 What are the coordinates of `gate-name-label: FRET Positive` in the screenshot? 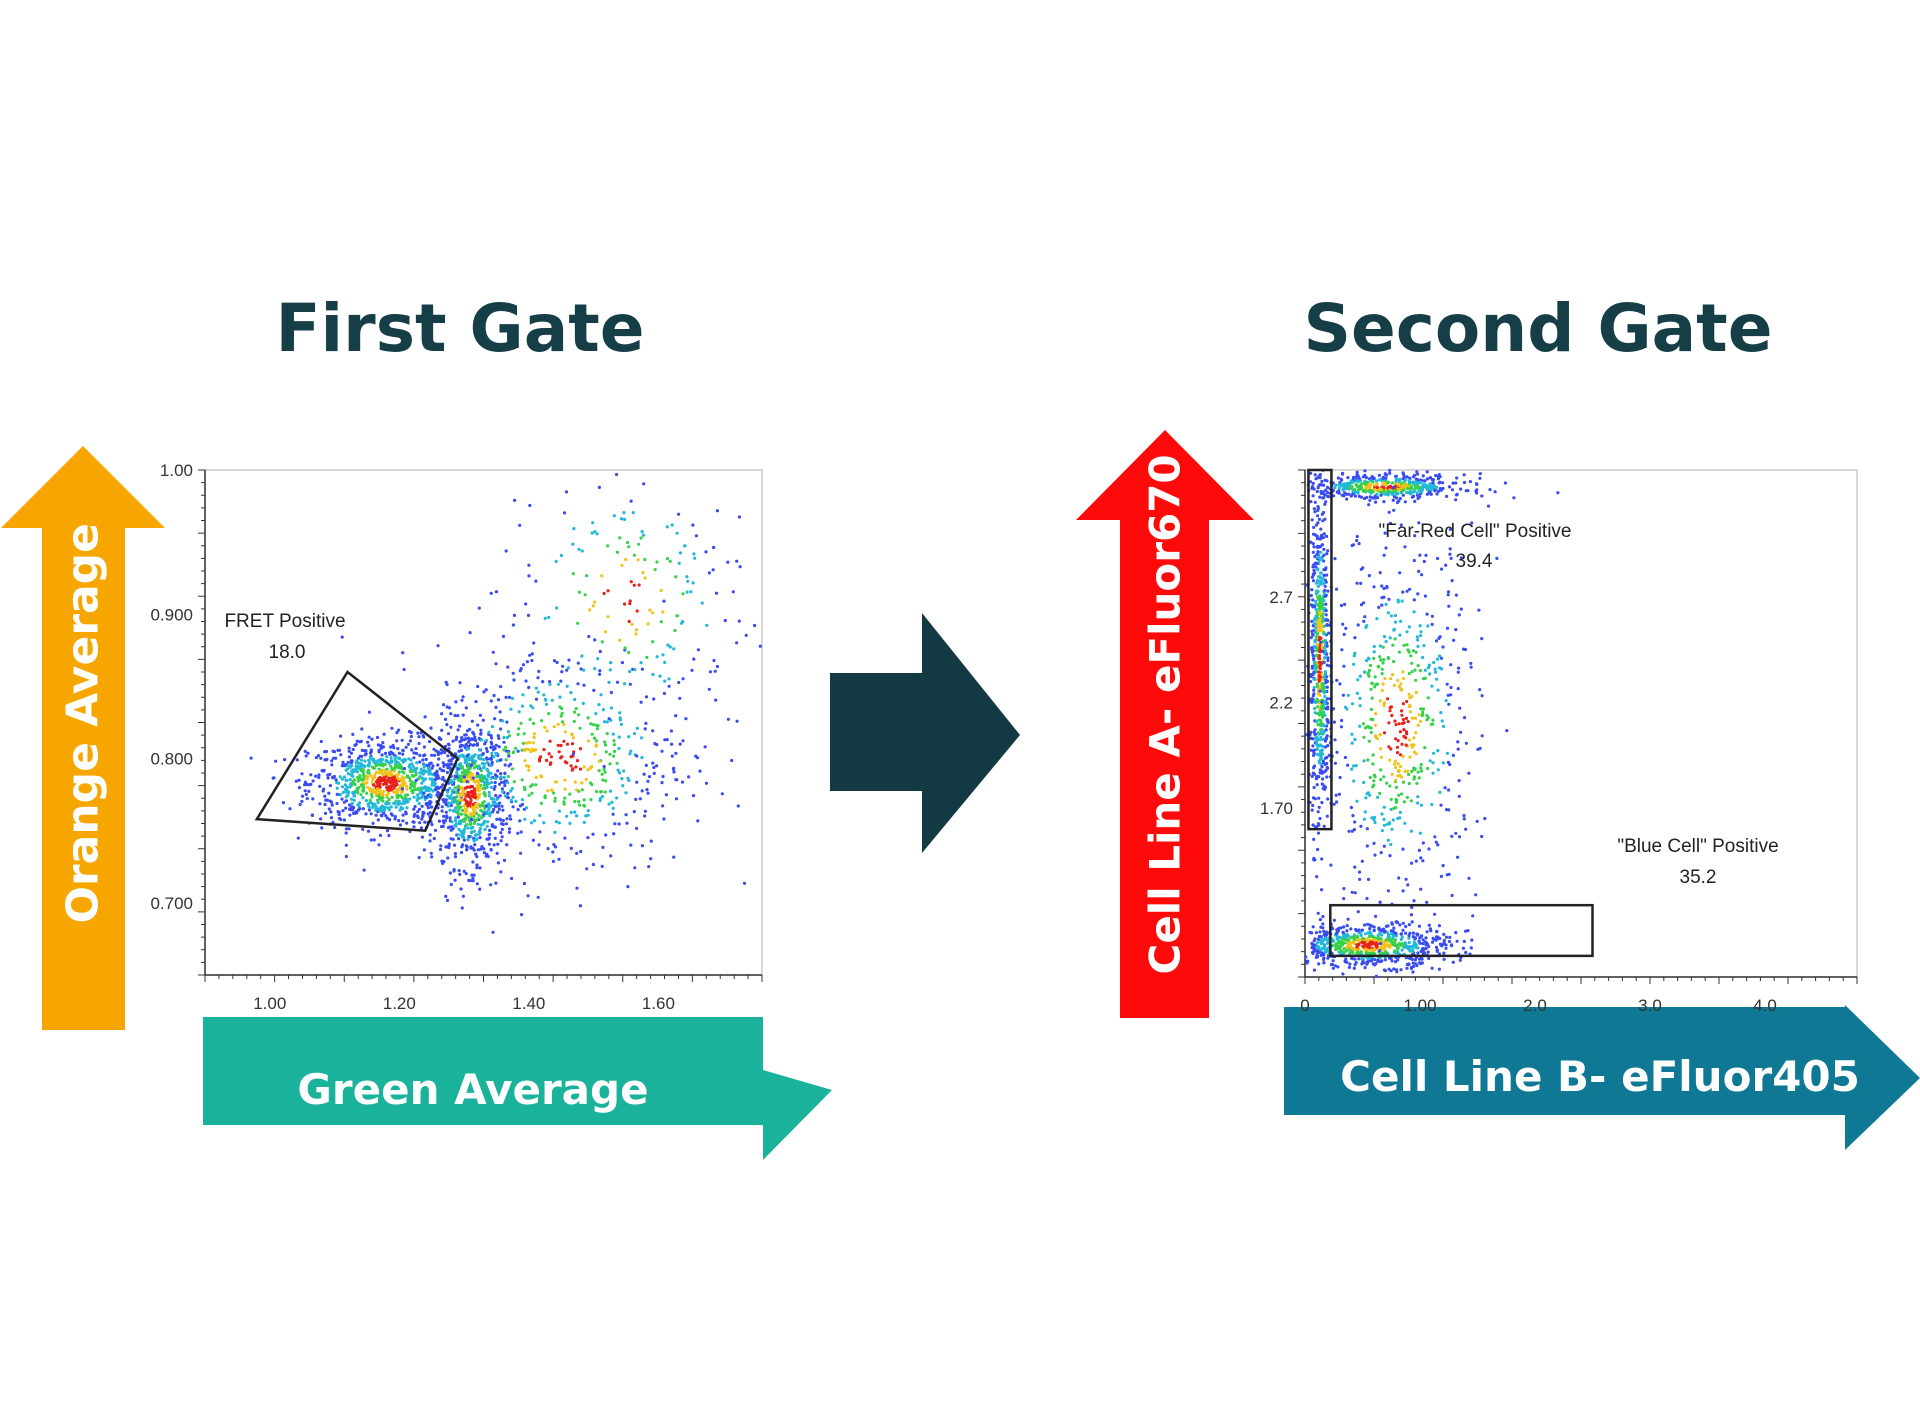 It's located at (284, 621).